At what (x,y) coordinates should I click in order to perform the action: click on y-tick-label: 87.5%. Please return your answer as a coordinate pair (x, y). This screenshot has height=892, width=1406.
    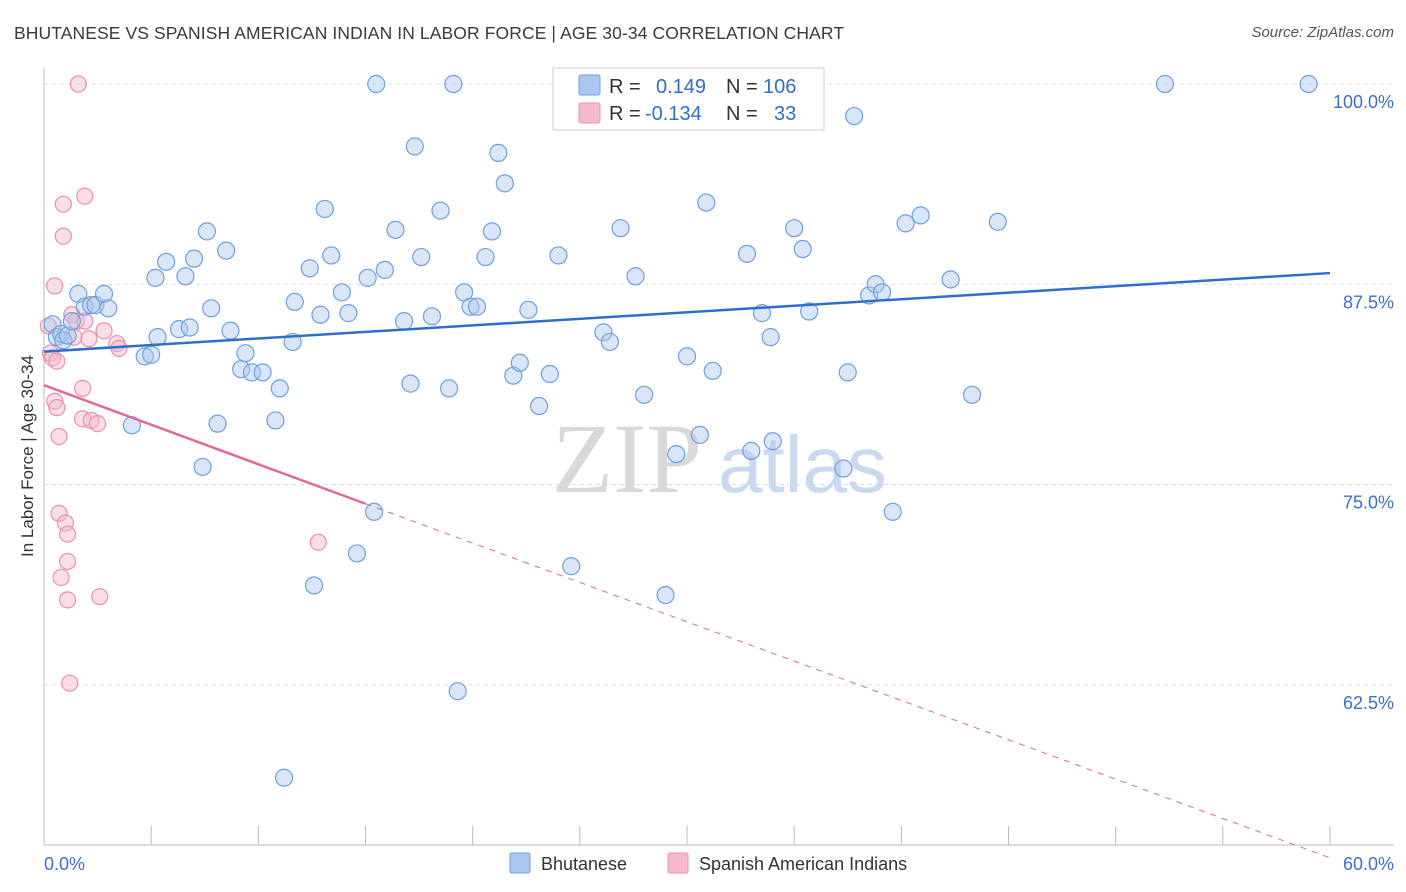
    Looking at the image, I should click on (1368, 302).